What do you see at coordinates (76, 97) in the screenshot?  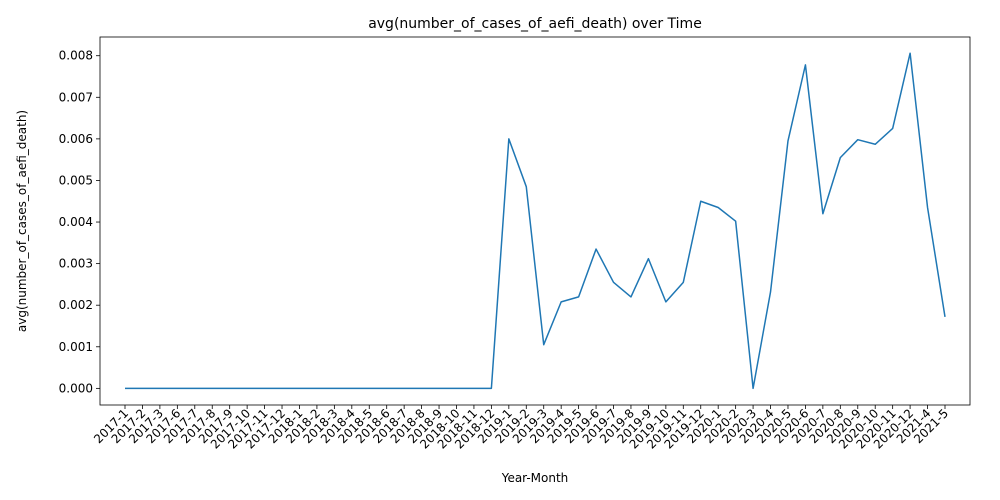 I see `y-tick-label: 0.007` at bounding box center [76, 97].